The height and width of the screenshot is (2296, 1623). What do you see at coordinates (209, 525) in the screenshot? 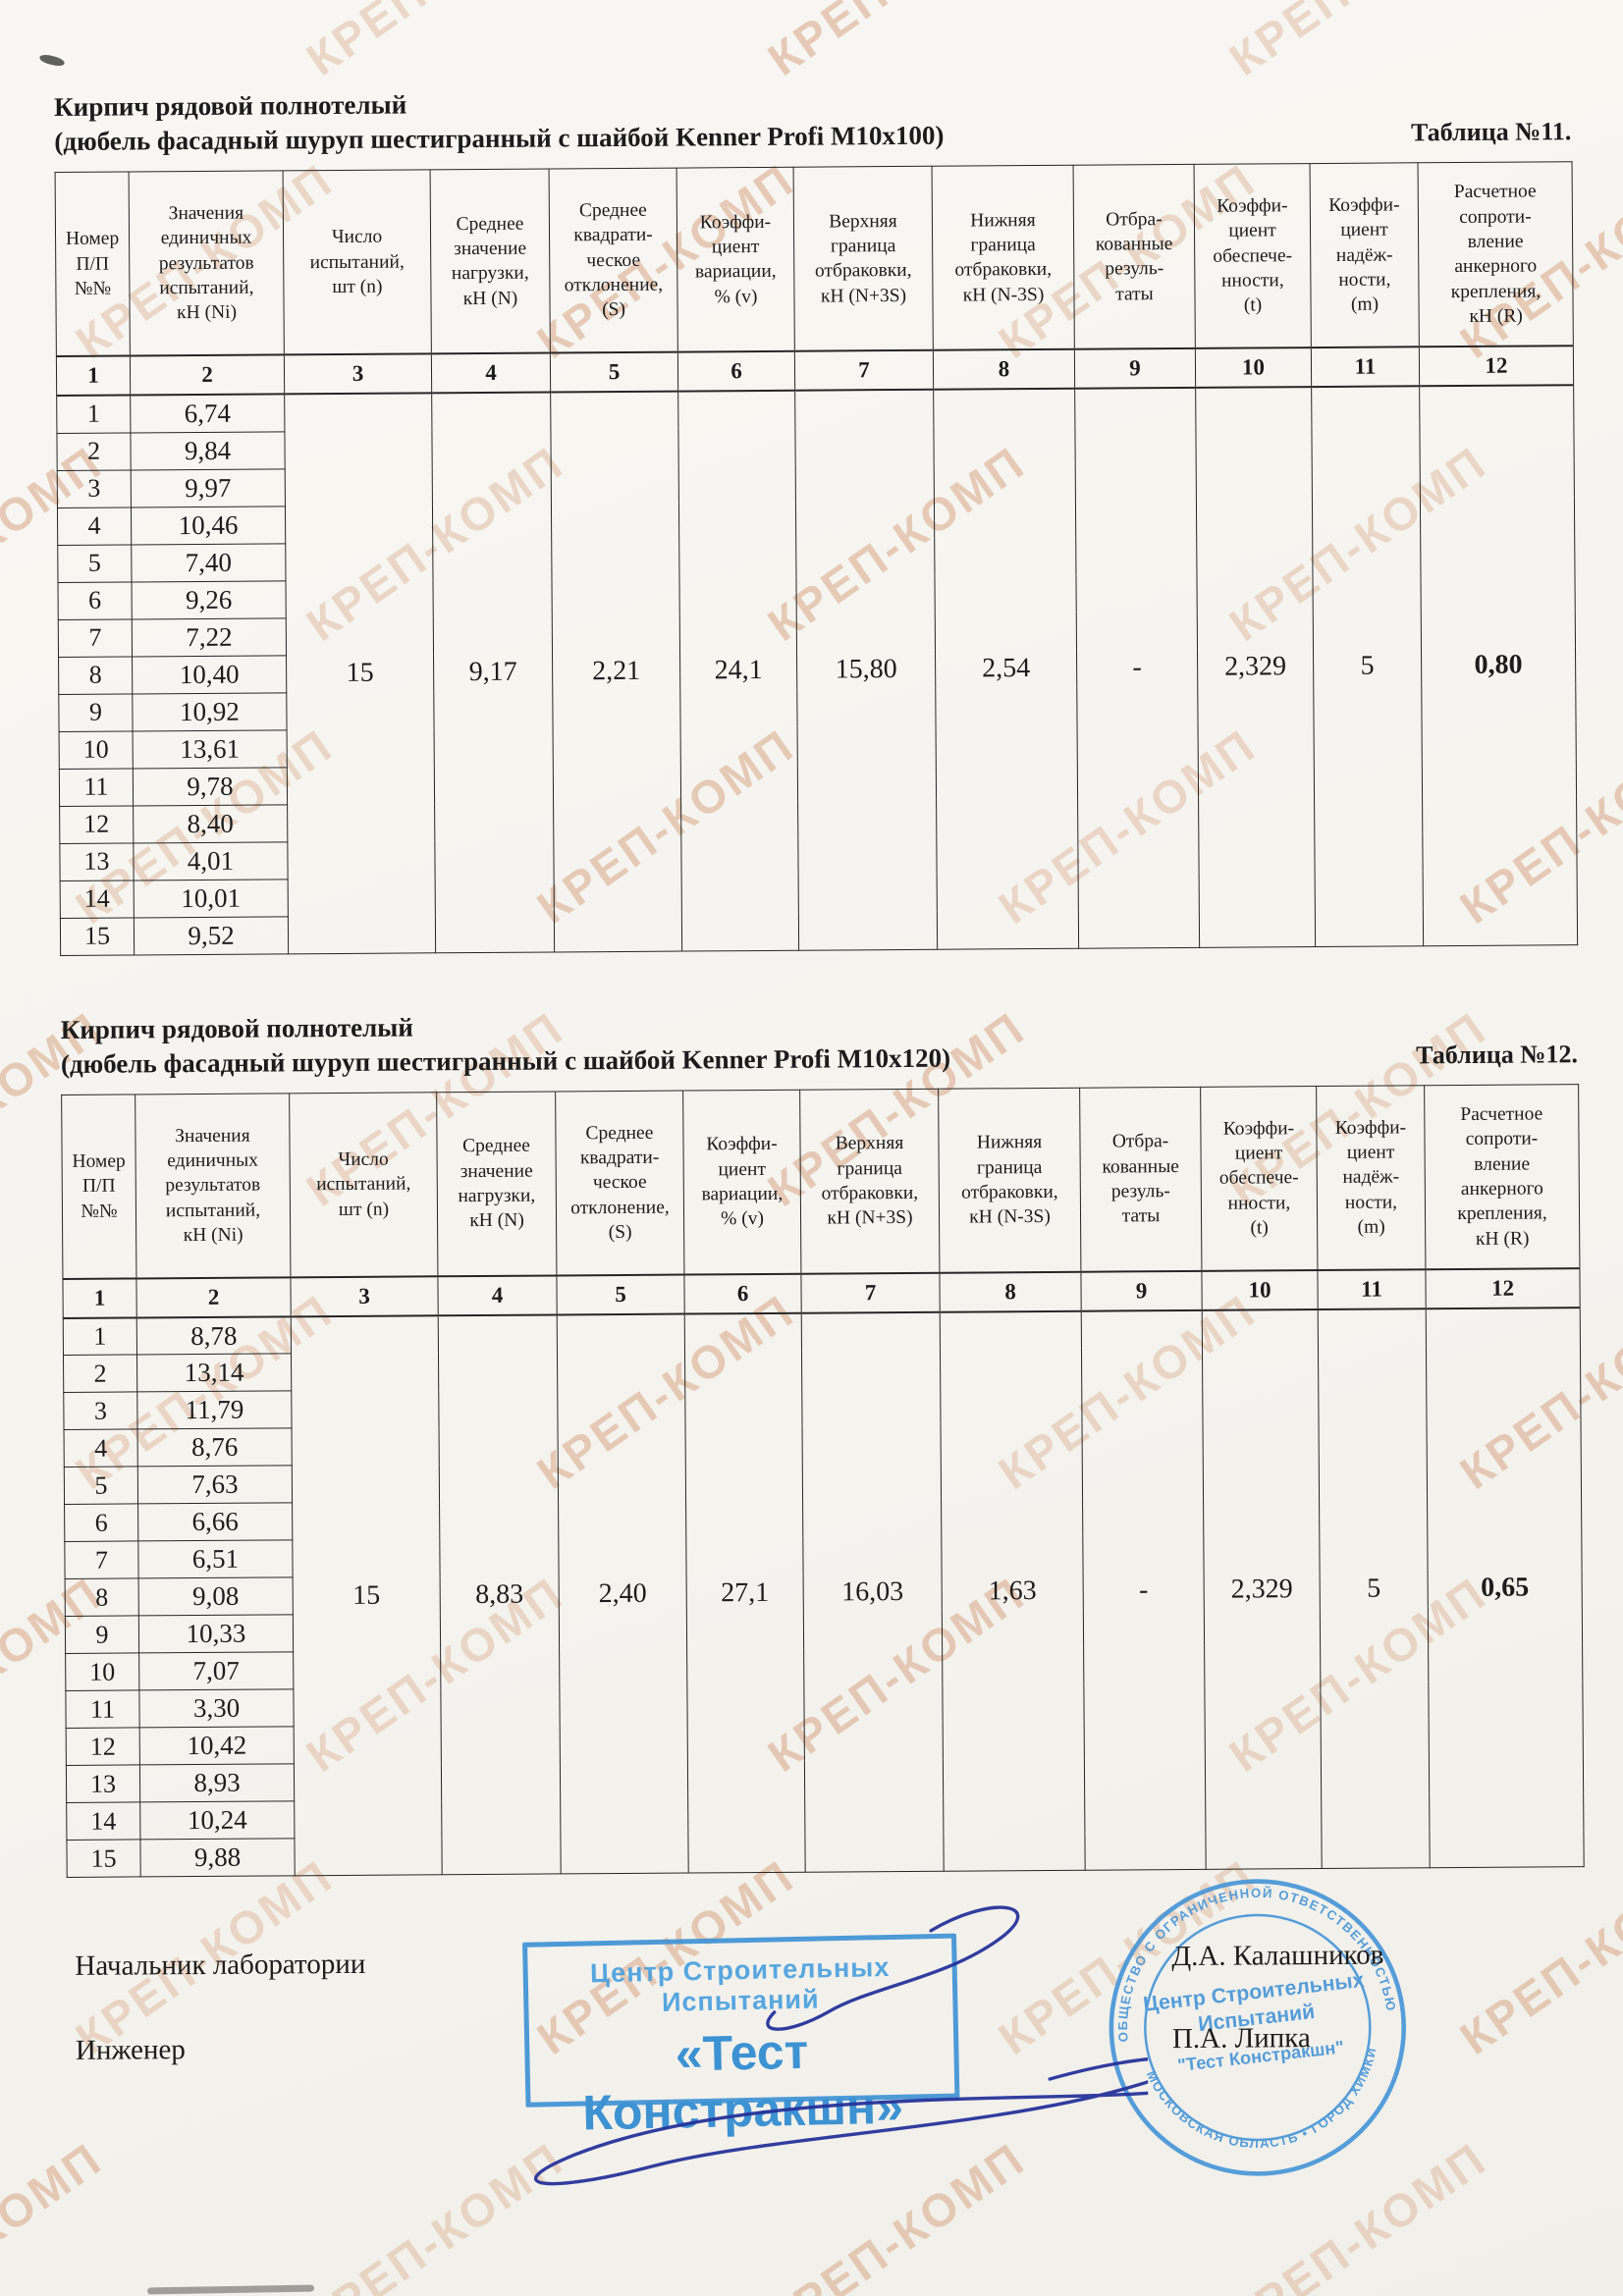
I see `single-result-value: 10,46` at bounding box center [209, 525].